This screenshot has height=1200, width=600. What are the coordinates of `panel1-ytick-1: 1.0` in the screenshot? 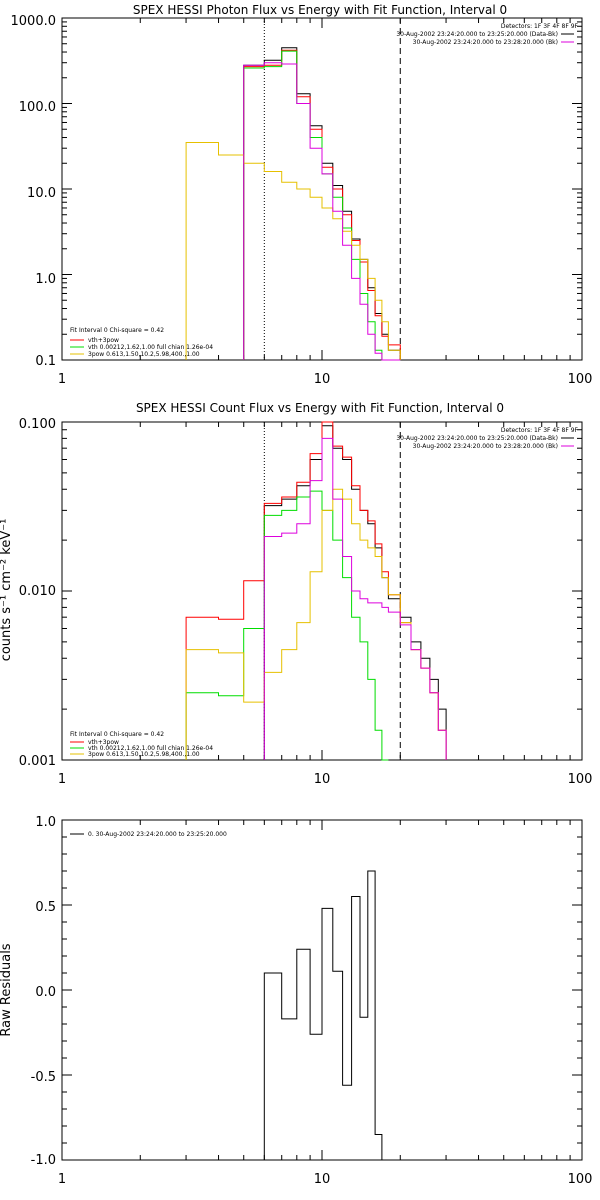 It's located at (45, 279).